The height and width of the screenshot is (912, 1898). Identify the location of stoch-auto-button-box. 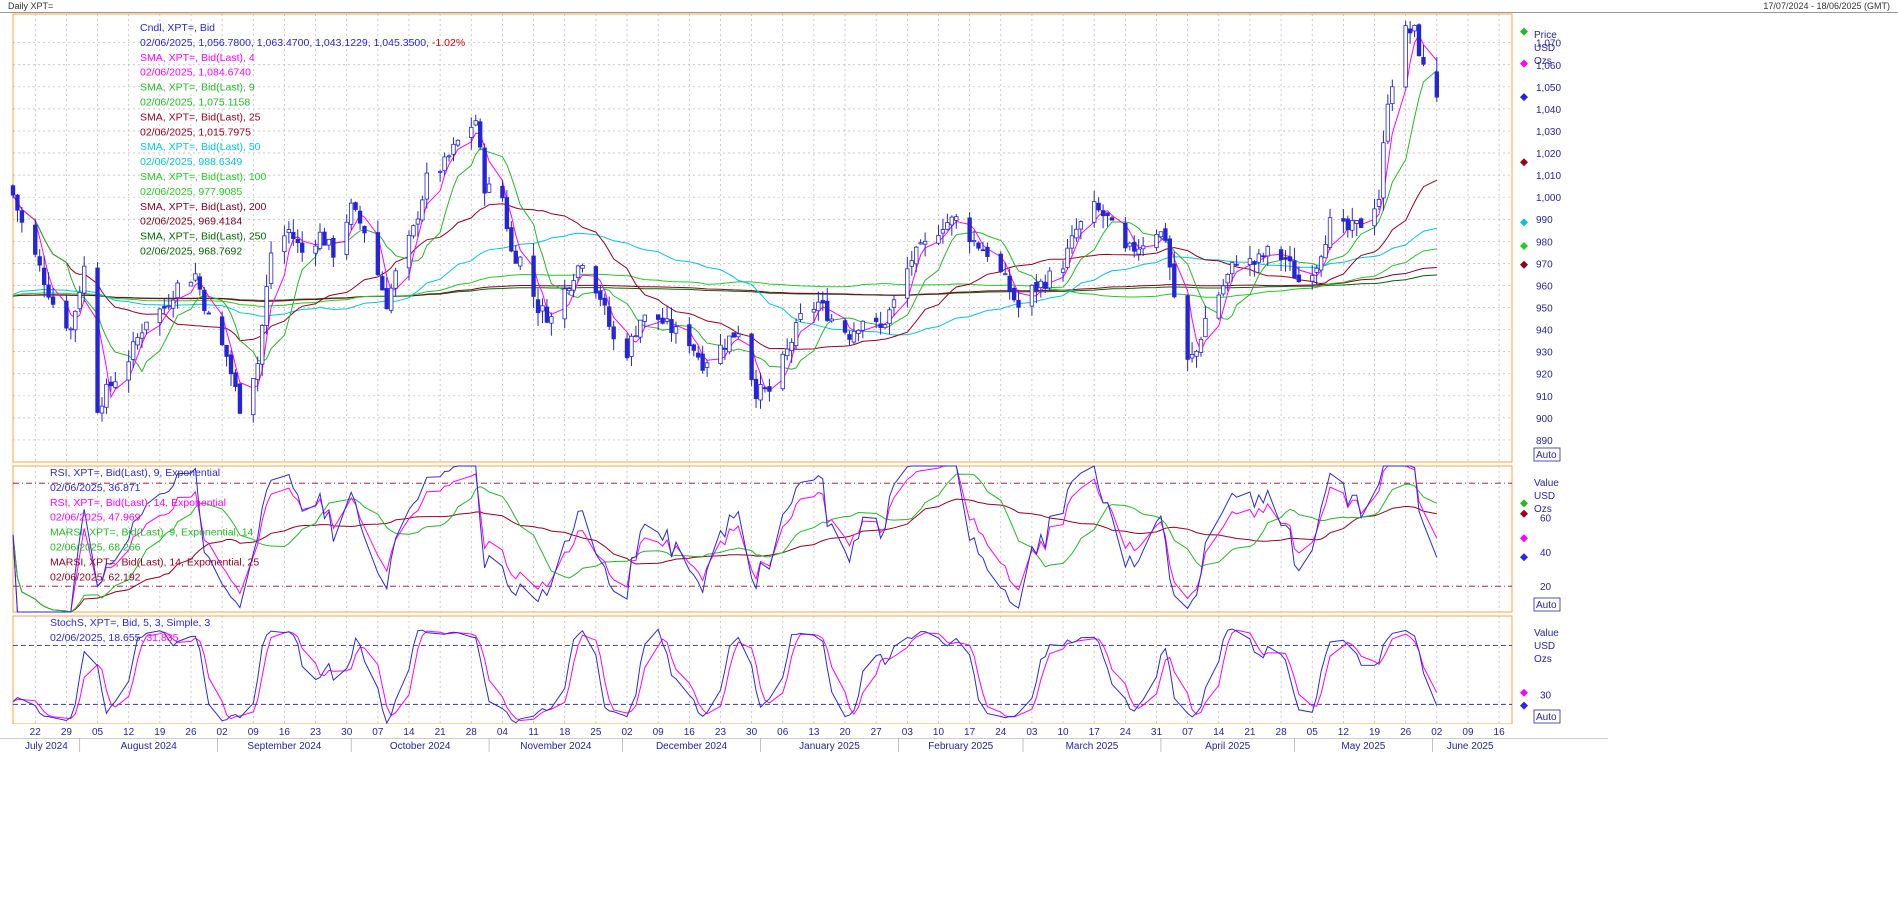
(1547, 716).